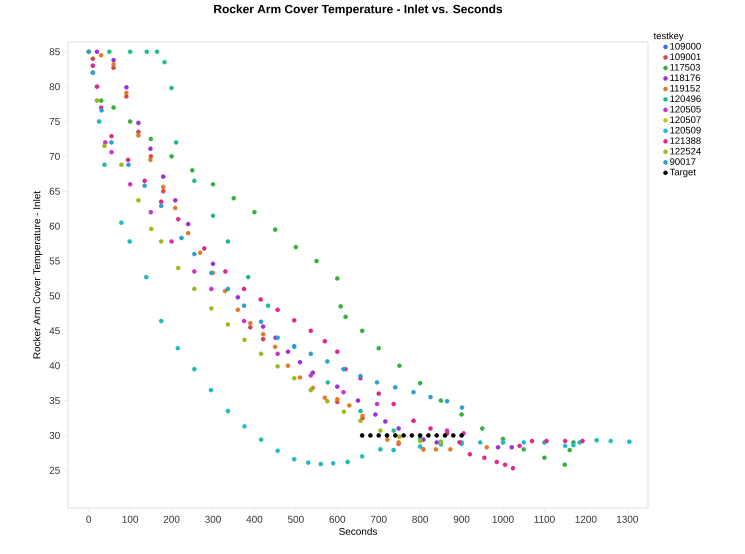 The image size is (745, 554). Describe the element at coordinates (586, 519) in the screenshot. I see `x-tick-label: 1200` at that location.